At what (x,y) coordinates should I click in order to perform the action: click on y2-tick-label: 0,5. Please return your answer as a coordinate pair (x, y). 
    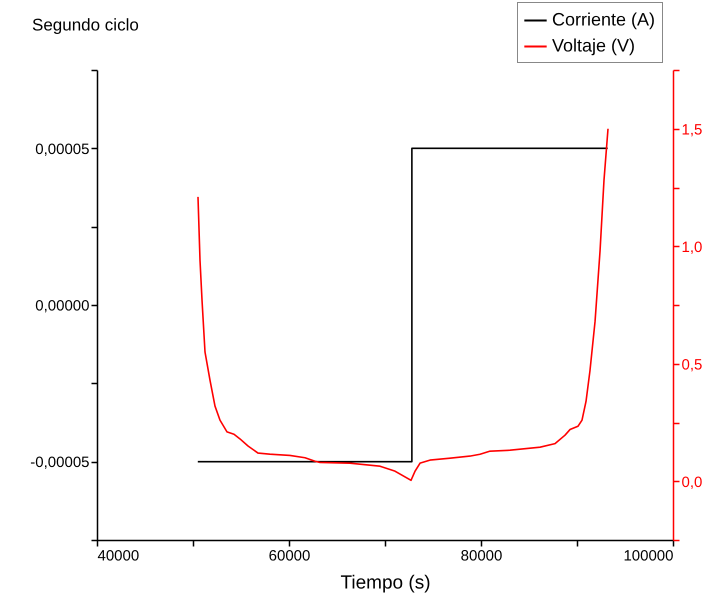
    Looking at the image, I should click on (692, 365).